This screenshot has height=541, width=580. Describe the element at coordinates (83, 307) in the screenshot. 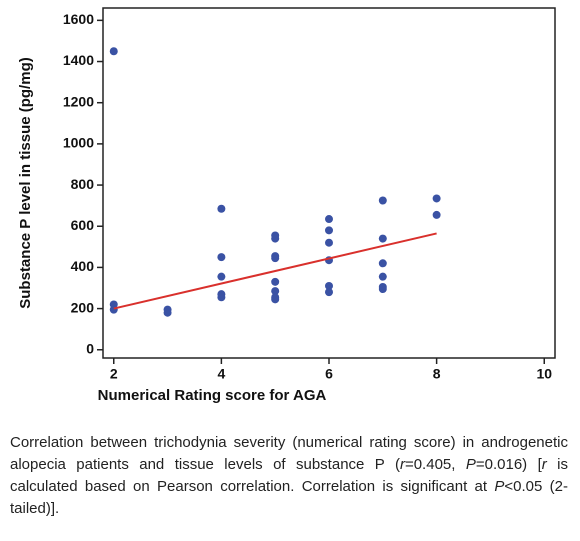

I see `y-tick-label: 200` at that location.